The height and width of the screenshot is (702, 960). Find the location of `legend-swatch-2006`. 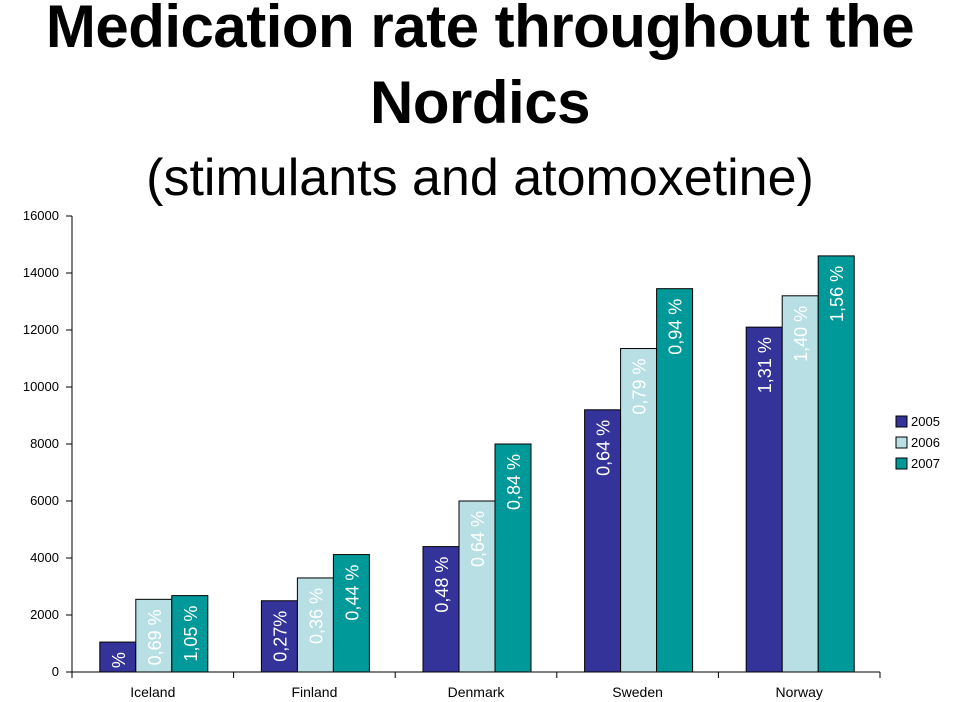

legend-swatch-2006 is located at coordinates (901, 442).